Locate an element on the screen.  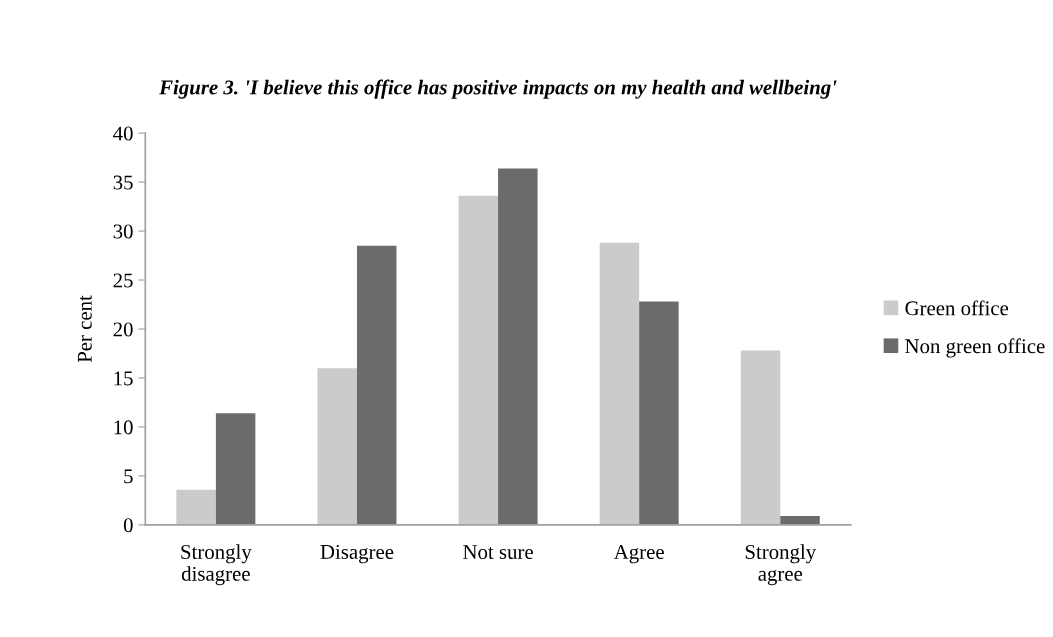
x-tick-label: Not sure is located at coordinates (498, 552).